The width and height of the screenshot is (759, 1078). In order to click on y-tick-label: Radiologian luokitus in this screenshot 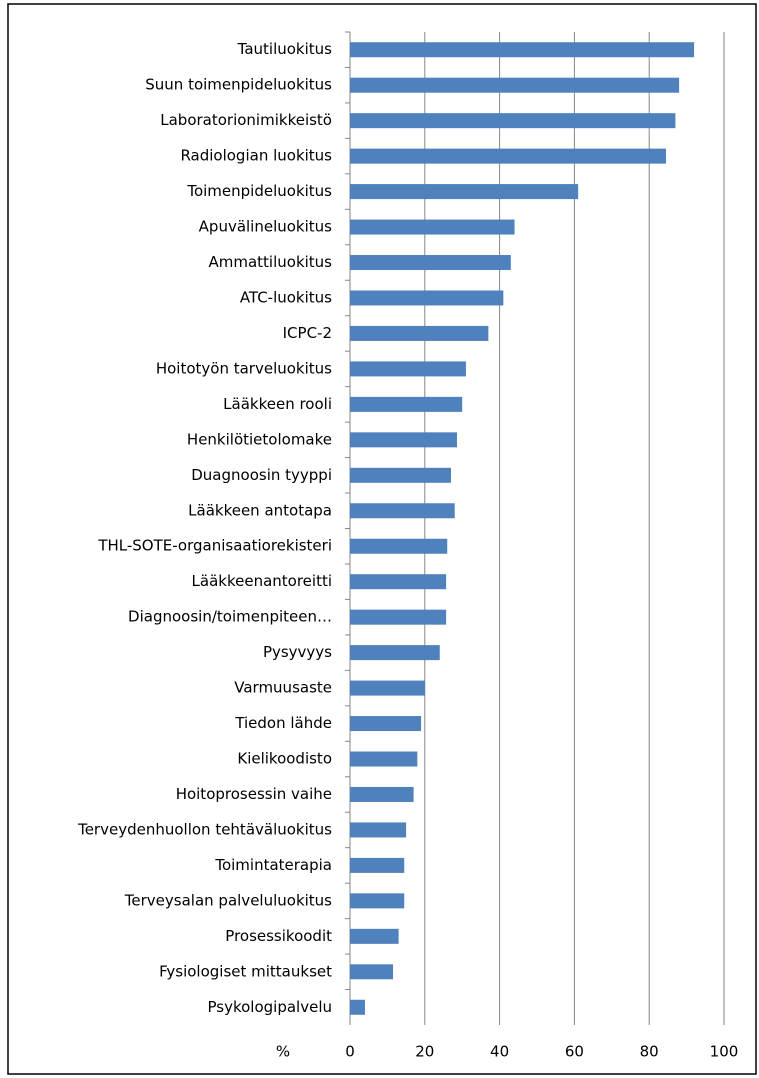, I will do `click(256, 156)`.